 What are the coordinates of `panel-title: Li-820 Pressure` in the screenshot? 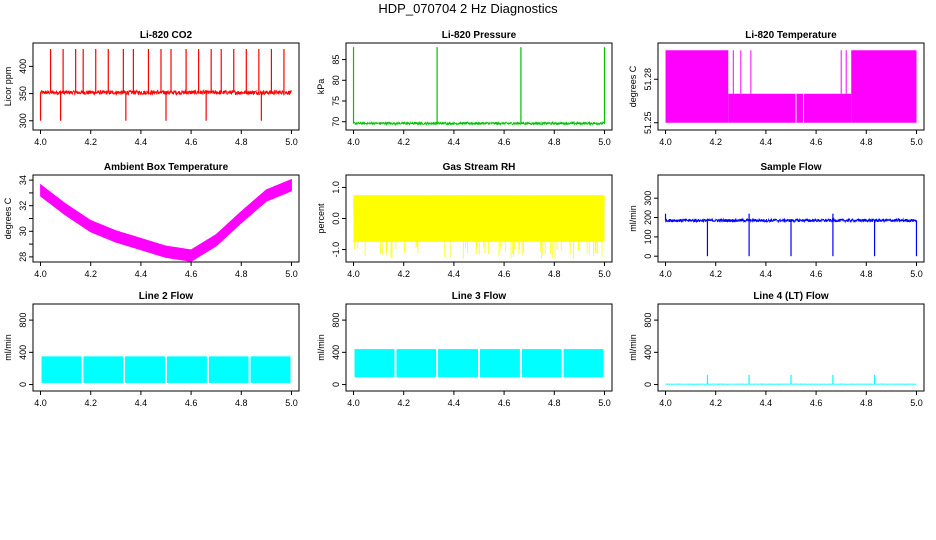 It's located at (479, 35).